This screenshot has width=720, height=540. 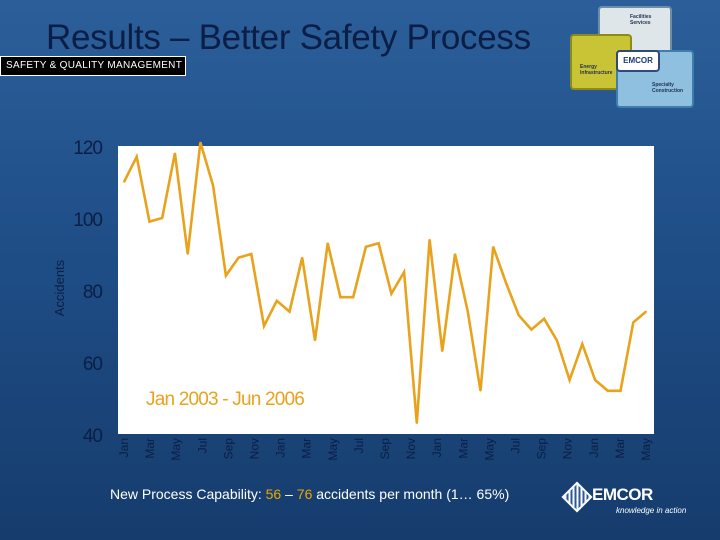 What do you see at coordinates (188, 494) in the screenshot?
I see `caption-prefix: New Process Capability:` at bounding box center [188, 494].